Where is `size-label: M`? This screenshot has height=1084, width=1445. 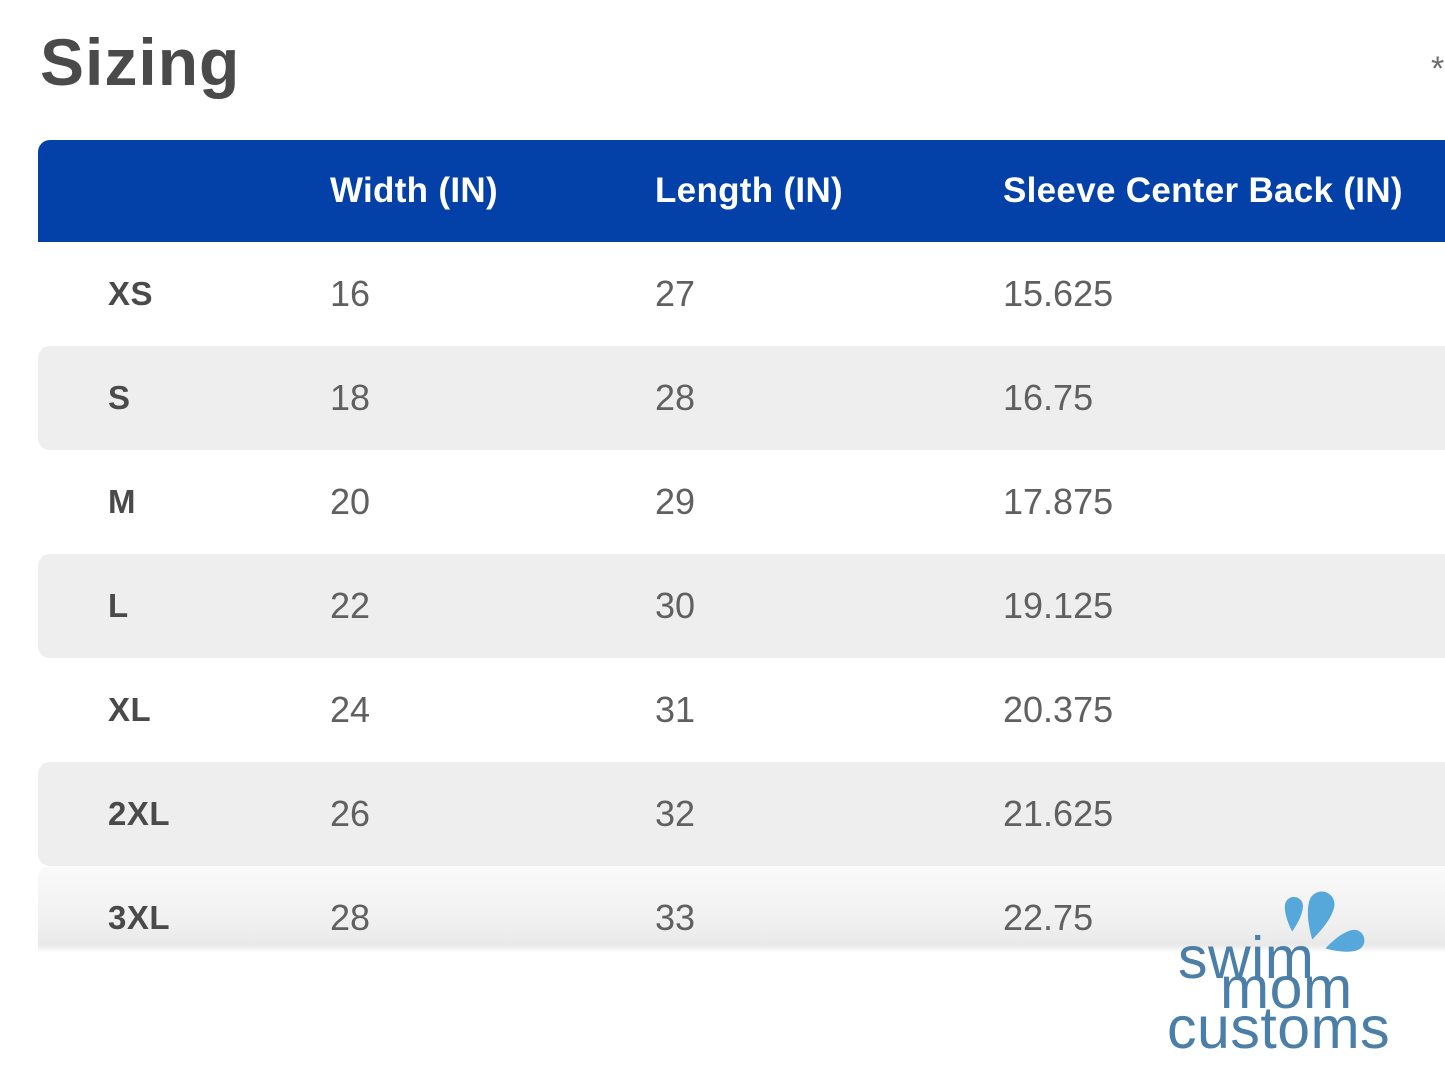 size-label: M is located at coordinates (122, 501).